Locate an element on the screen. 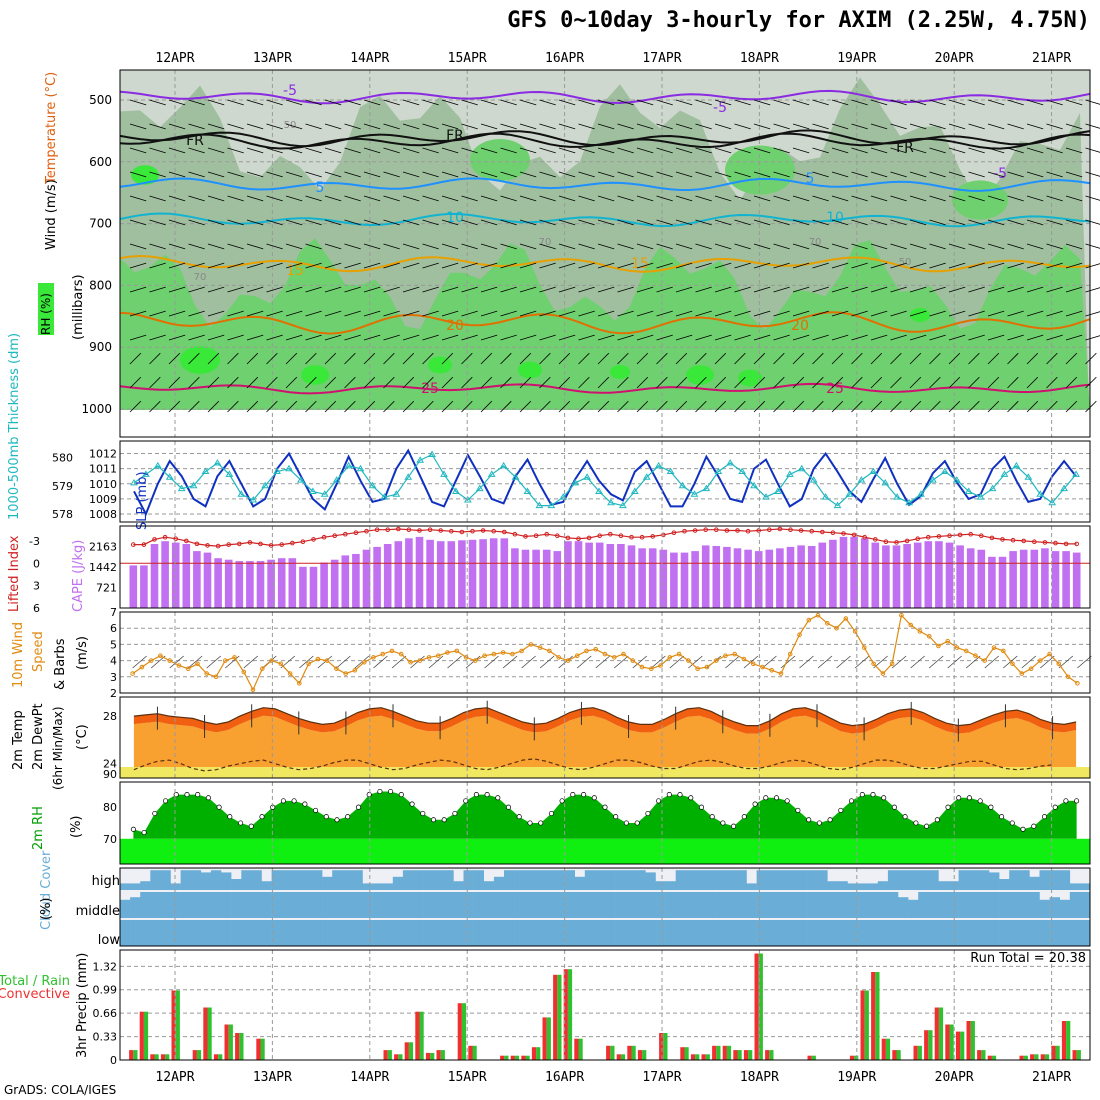 The image size is (1100, 1100). rh2m-units-label: (%) is located at coordinates (76, 827).